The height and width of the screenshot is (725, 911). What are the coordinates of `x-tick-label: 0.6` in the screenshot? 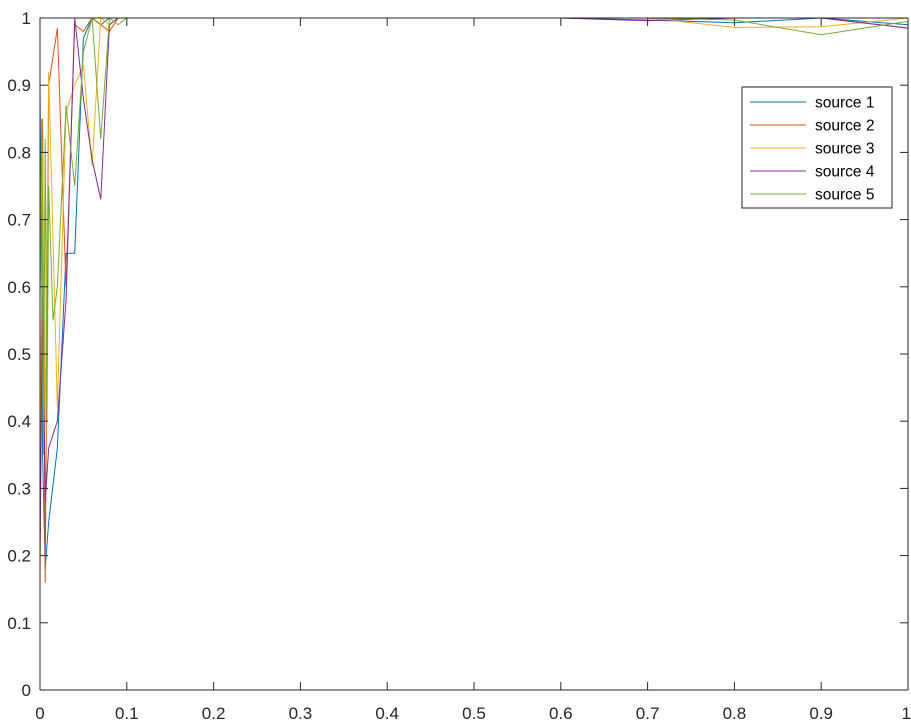 It's located at (561, 713).